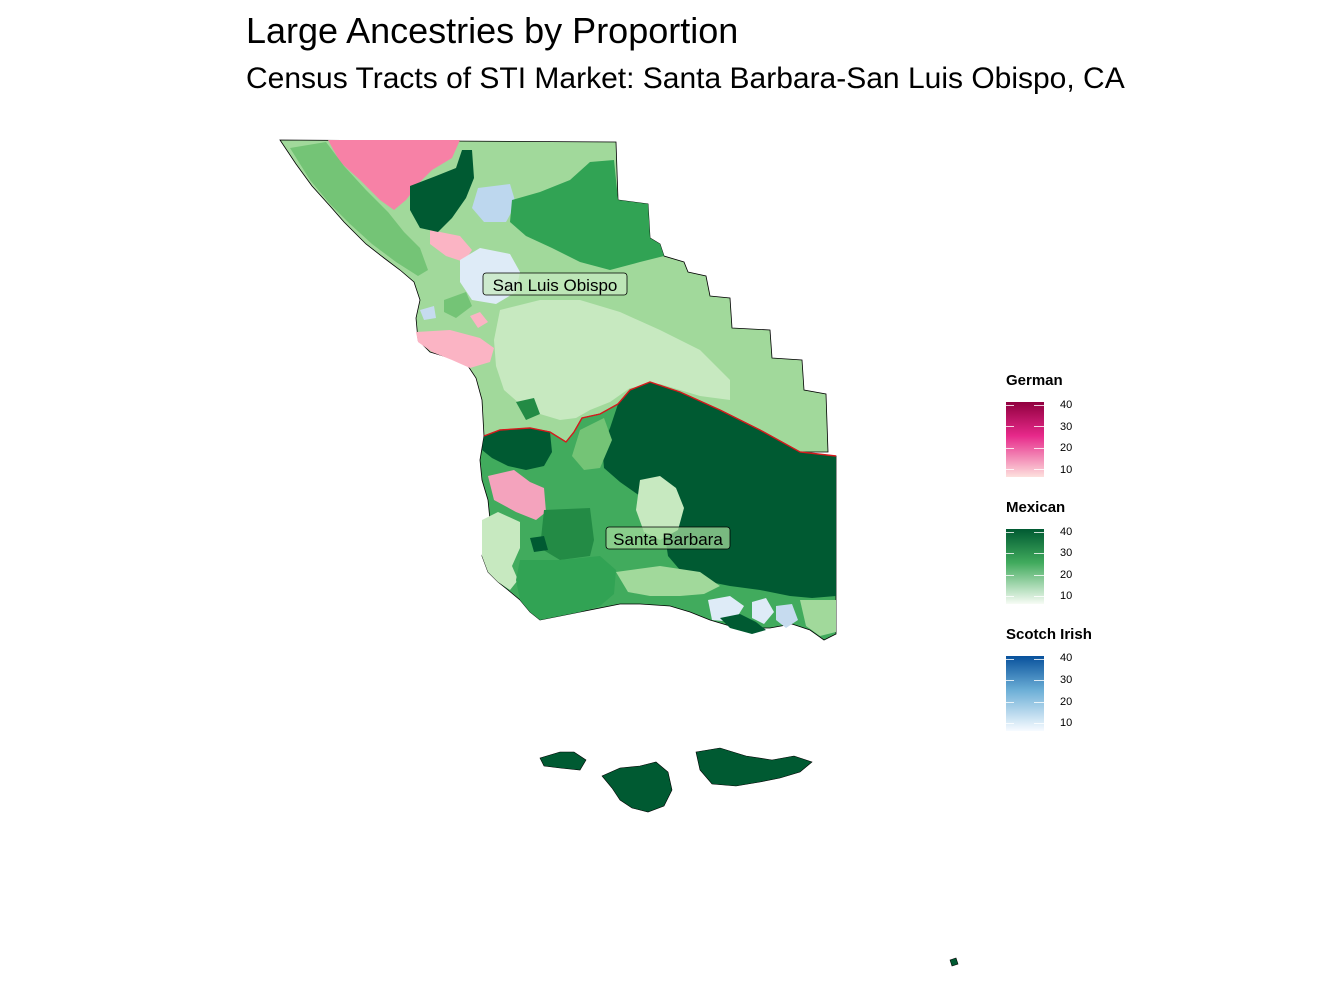 Image resolution: width=1344 pixels, height=1008 pixels. What do you see at coordinates (442, 191) in the screenshot?
I see `tract-mex-dark-paso` at bounding box center [442, 191].